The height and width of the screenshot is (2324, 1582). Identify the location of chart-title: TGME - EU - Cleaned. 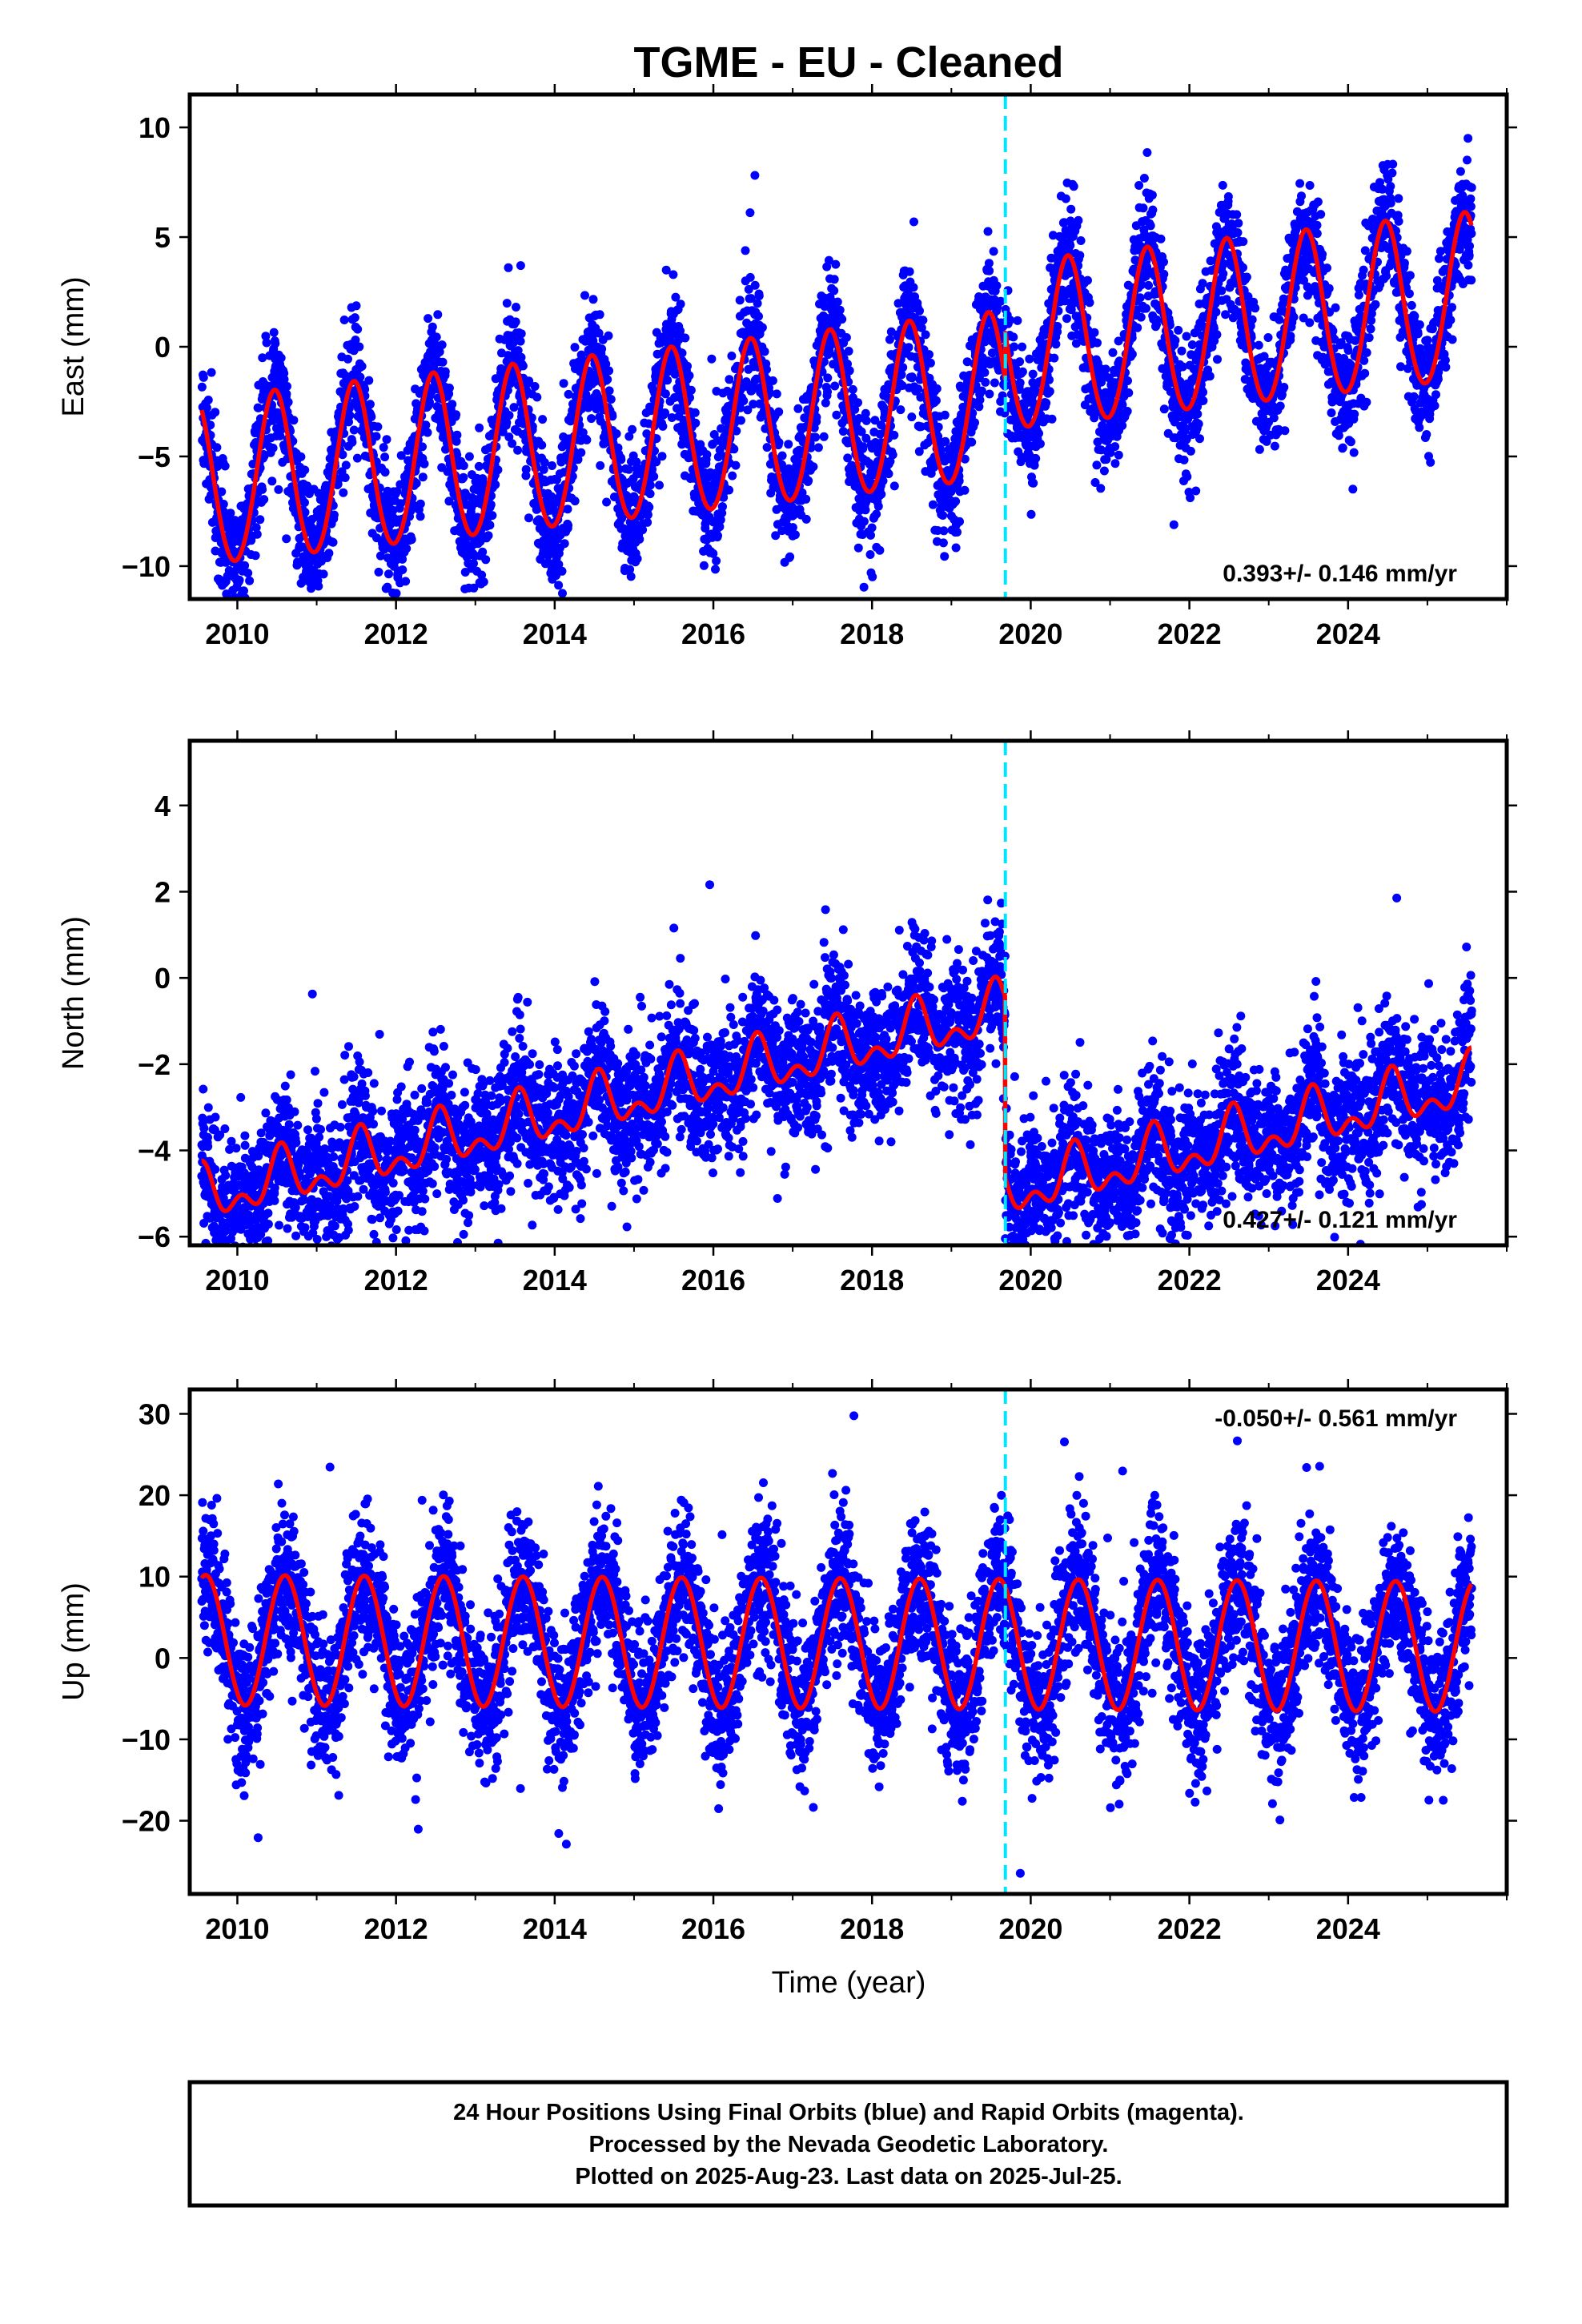
(848, 62).